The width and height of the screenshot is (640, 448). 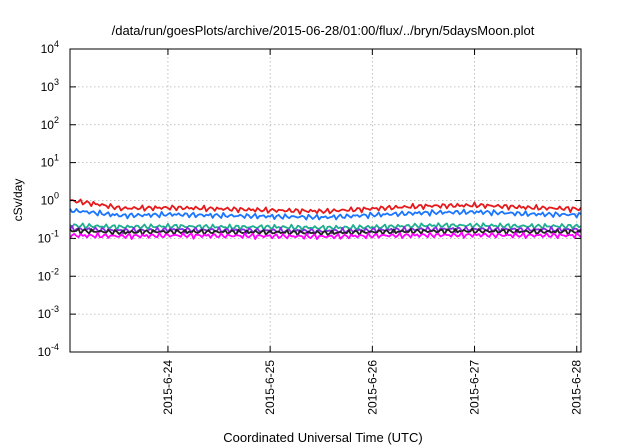 What do you see at coordinates (372, 387) in the screenshot?
I see `x-tick-label: 2015-6-26` at bounding box center [372, 387].